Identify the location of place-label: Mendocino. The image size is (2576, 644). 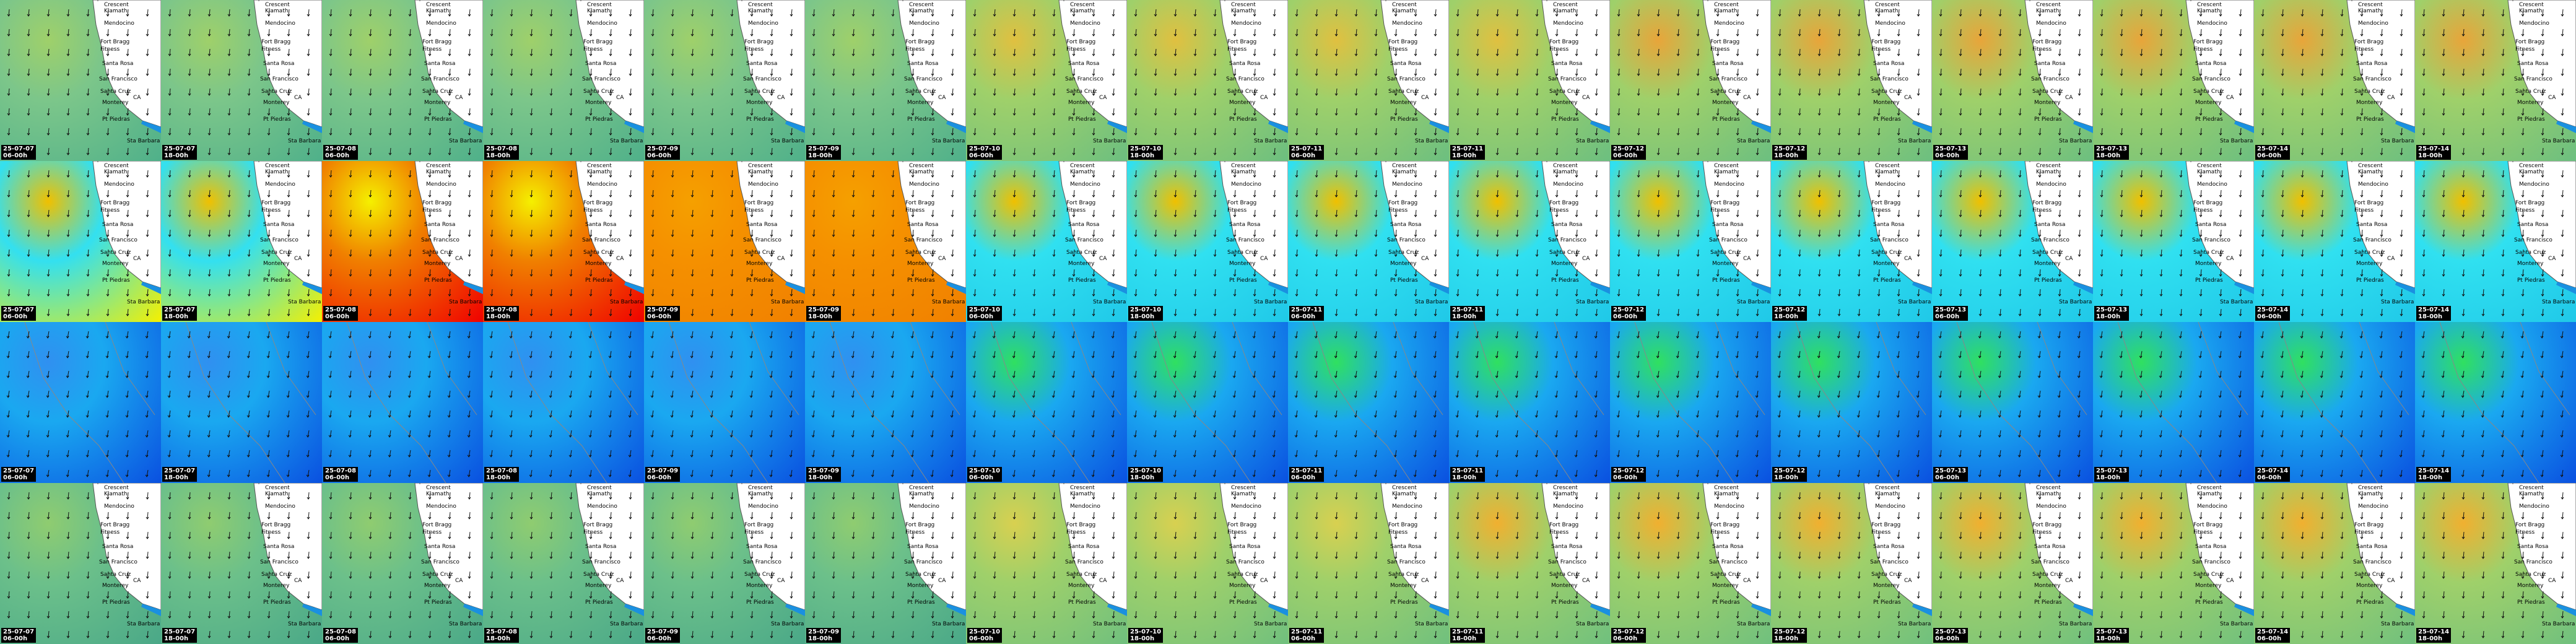
(2051, 506).